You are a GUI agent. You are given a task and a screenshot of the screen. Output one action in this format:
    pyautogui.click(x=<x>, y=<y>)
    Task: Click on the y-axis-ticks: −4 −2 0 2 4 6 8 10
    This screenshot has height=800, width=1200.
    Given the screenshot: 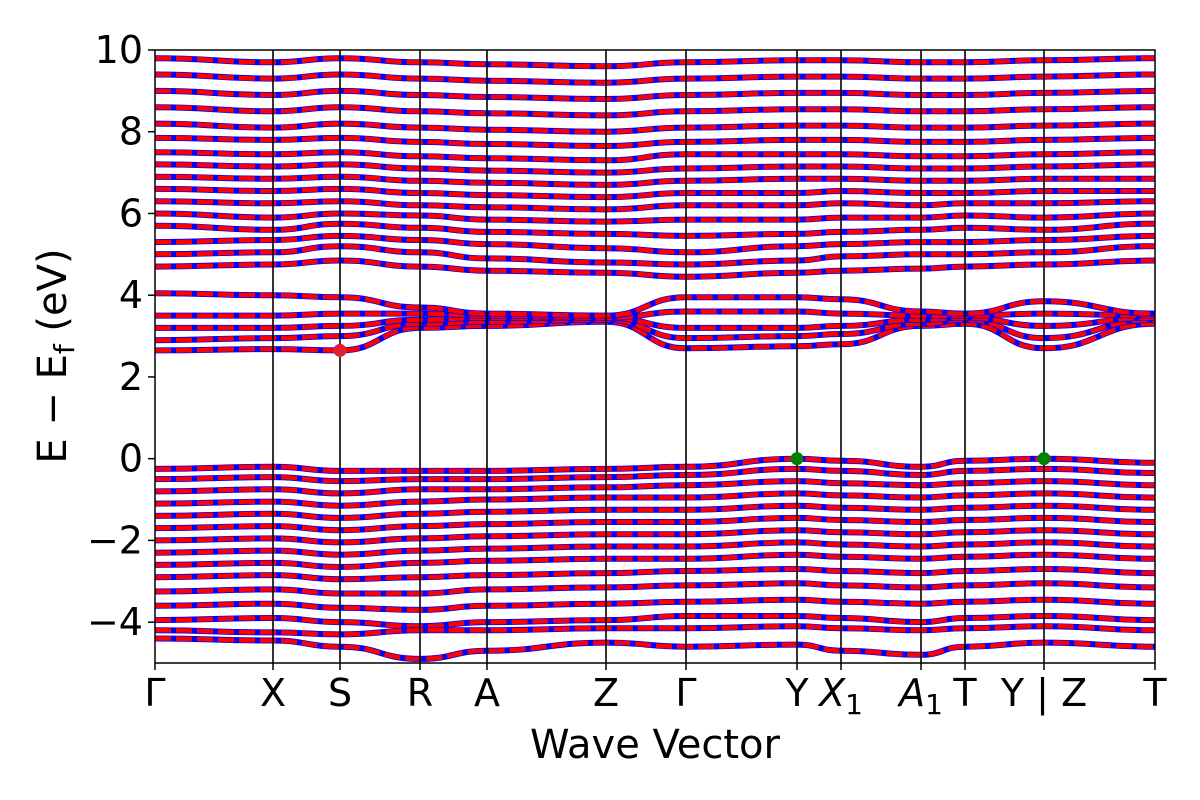 What is the action you would take?
    pyautogui.click(x=121, y=336)
    